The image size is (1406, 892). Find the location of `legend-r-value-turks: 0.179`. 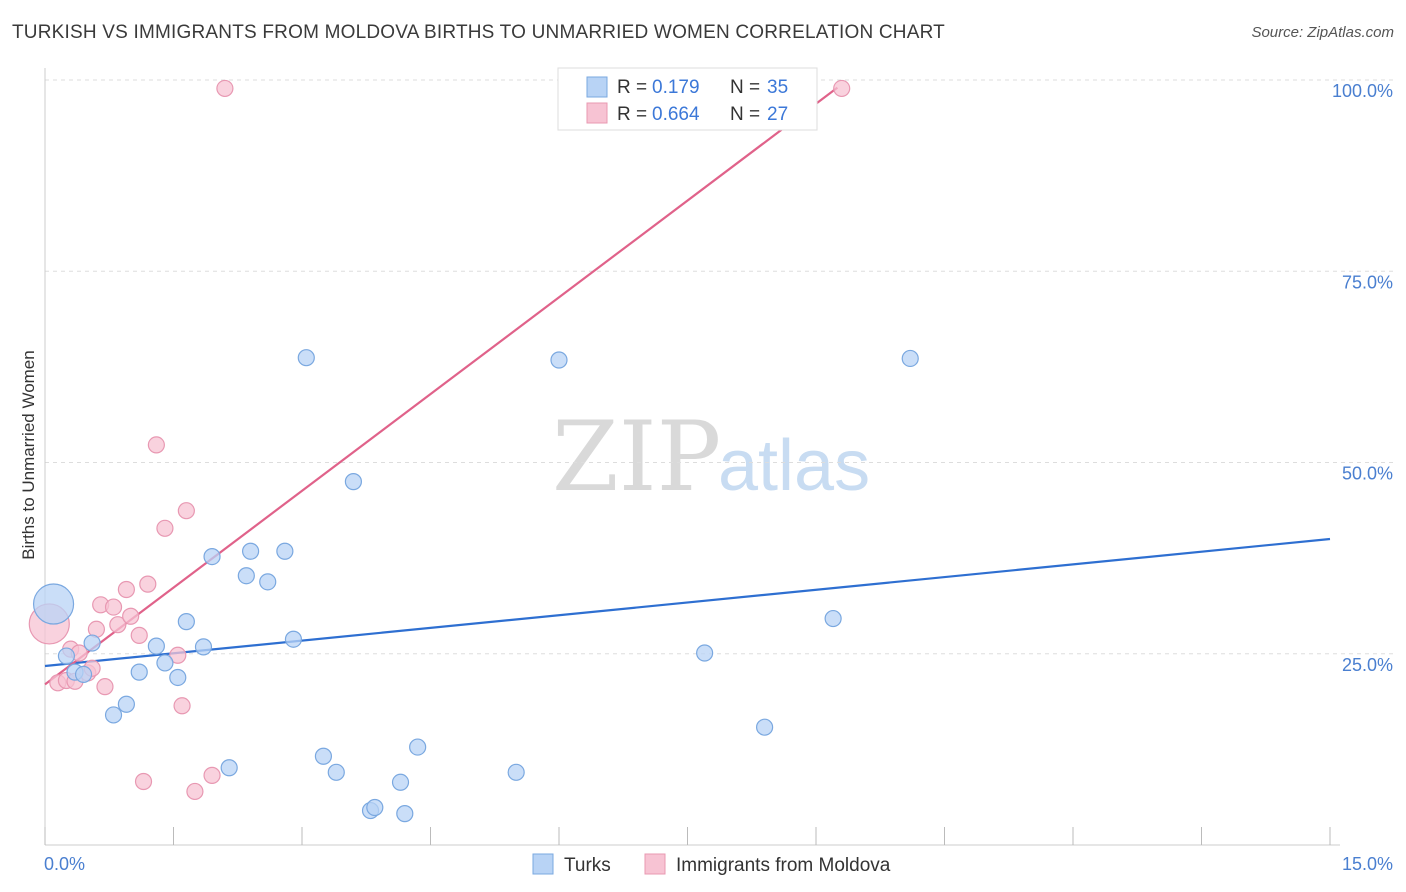

legend-r-value-turks: 0.179 is located at coordinates (676, 87).